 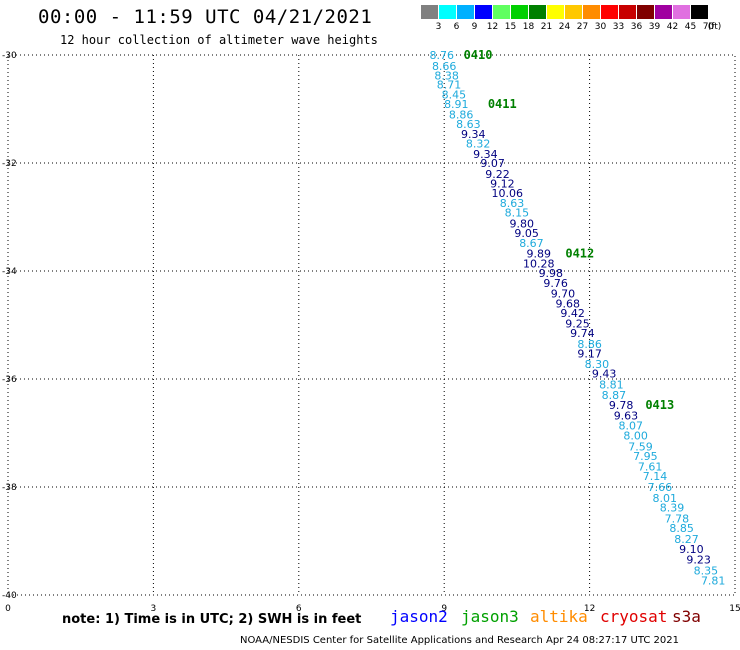 What do you see at coordinates (446, 76) in the screenshot?
I see `wave-height-label: 8.38` at bounding box center [446, 76].